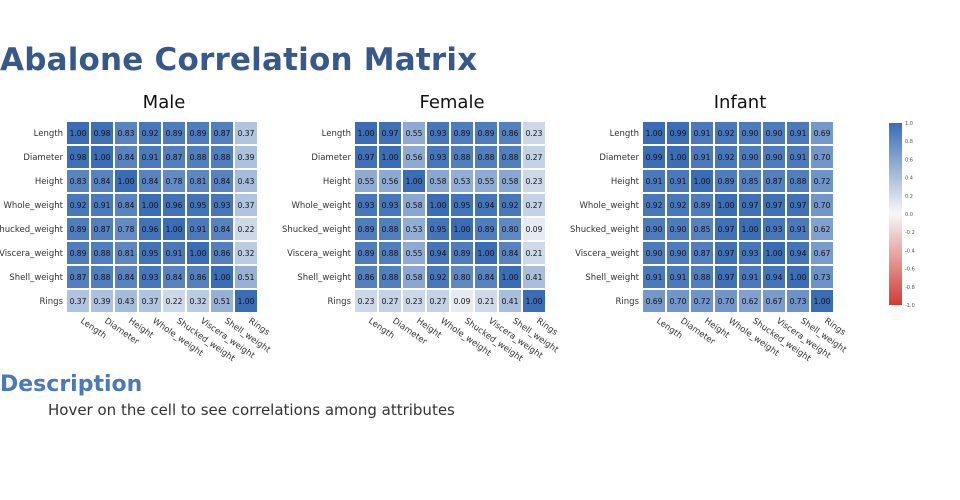 The image size is (960, 500). What do you see at coordinates (381, 328) in the screenshot?
I see `column-label: Length` at bounding box center [381, 328].